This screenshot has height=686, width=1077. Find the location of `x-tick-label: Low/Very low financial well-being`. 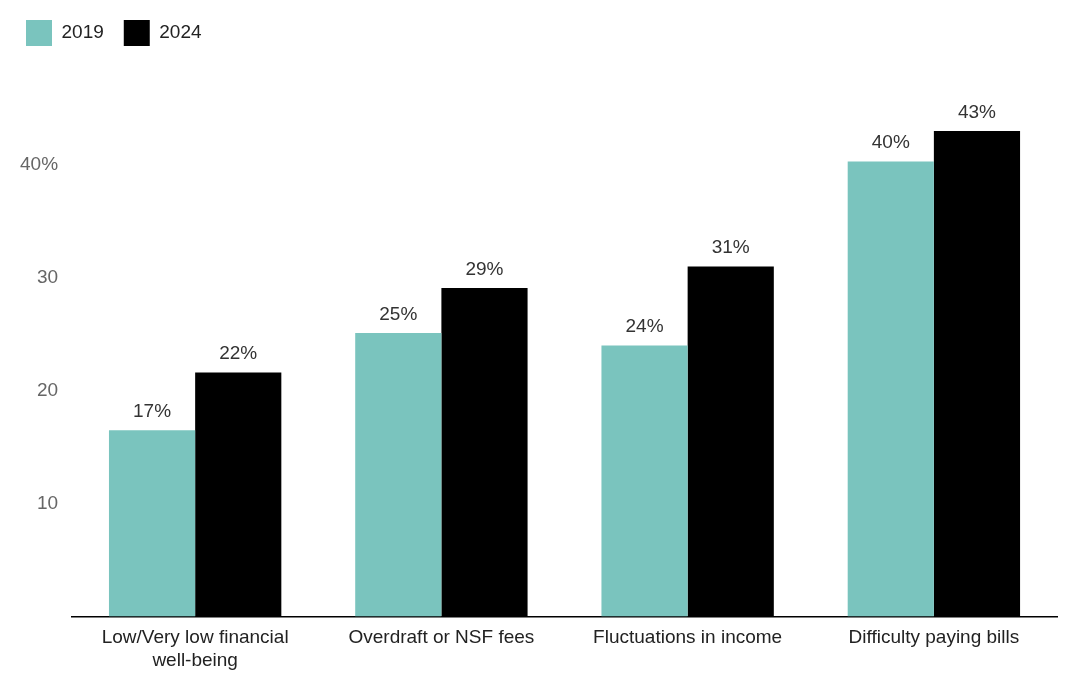

x-tick-label: Low/Very low financial well-being is located at coordinates (195, 648).